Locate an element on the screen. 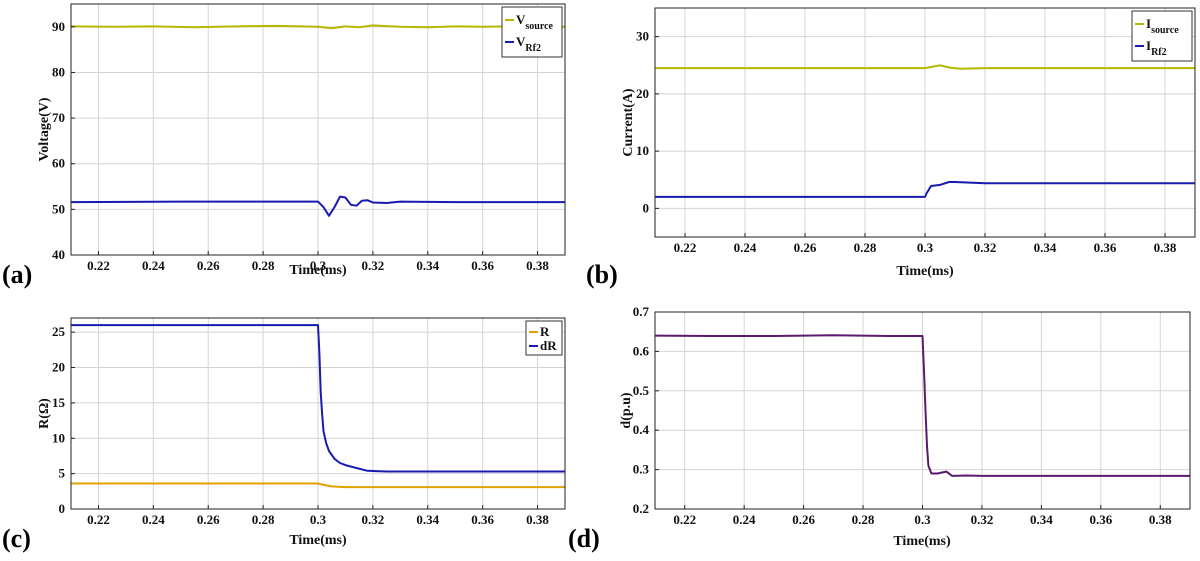 The width and height of the screenshot is (1200, 561). legend-entry: dR is located at coordinates (548, 345).